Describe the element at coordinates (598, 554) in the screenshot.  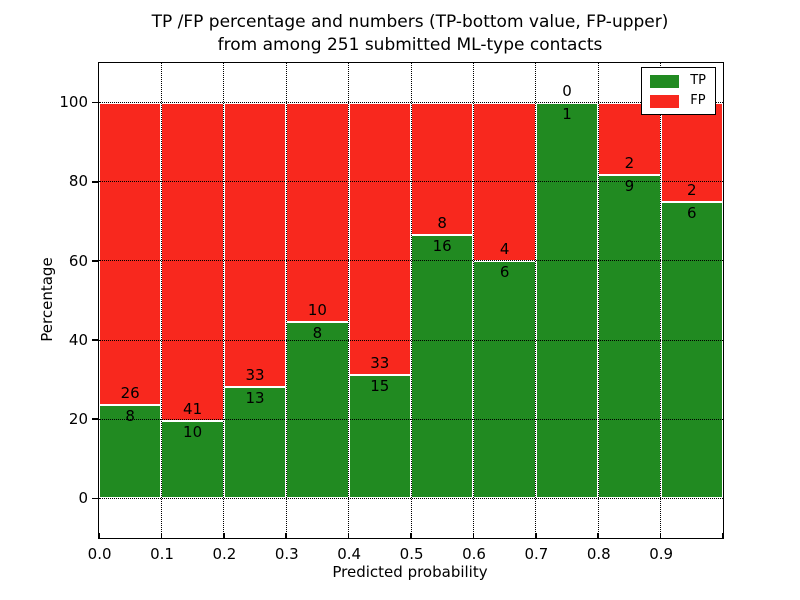
I see `x-tick-label: 0.8` at that location.